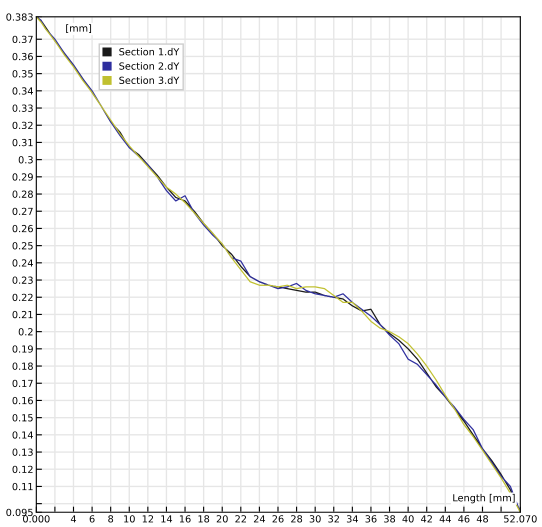 The width and height of the screenshot is (542, 527). Describe the element at coordinates (484, 499) in the screenshot. I see `x-axis-title: Length [mm]` at that location.